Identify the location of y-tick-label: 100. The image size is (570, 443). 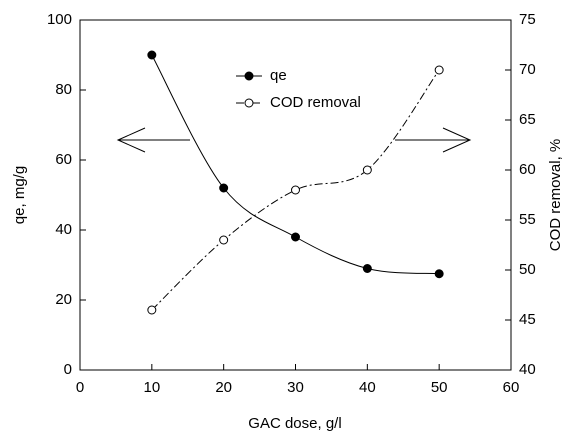
(59, 19).